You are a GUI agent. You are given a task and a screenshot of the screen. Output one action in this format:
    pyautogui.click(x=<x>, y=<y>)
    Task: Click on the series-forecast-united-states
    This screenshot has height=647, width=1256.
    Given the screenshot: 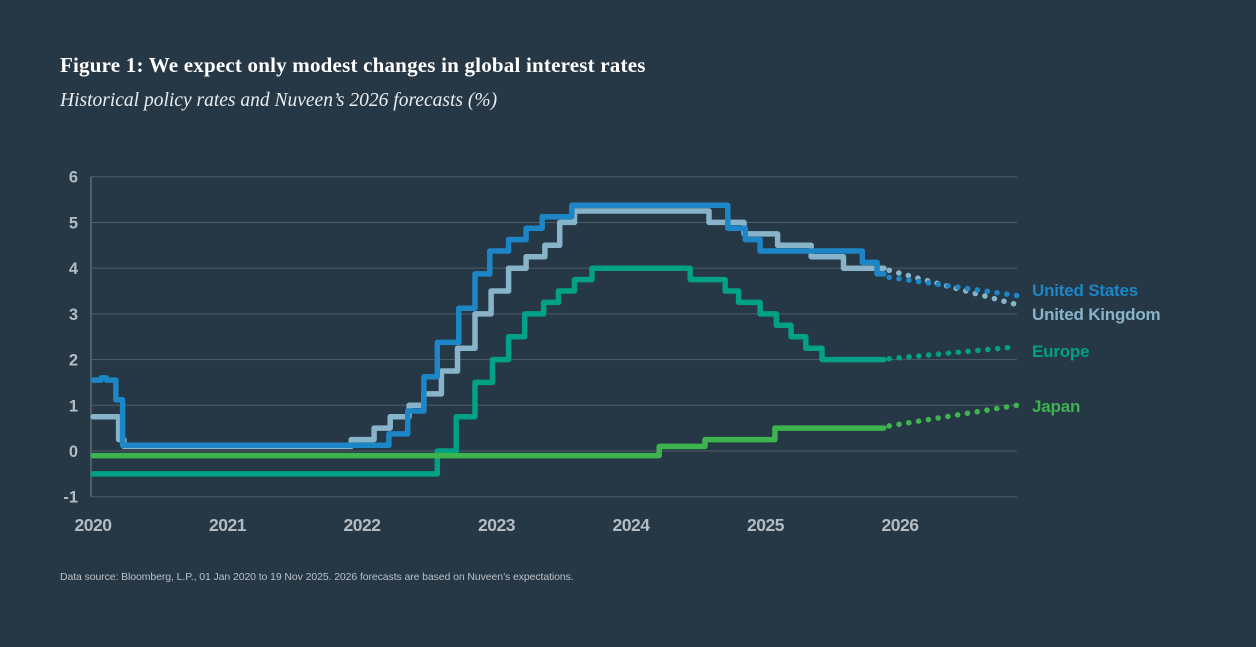 What is the action you would take?
    pyautogui.click(x=953, y=286)
    